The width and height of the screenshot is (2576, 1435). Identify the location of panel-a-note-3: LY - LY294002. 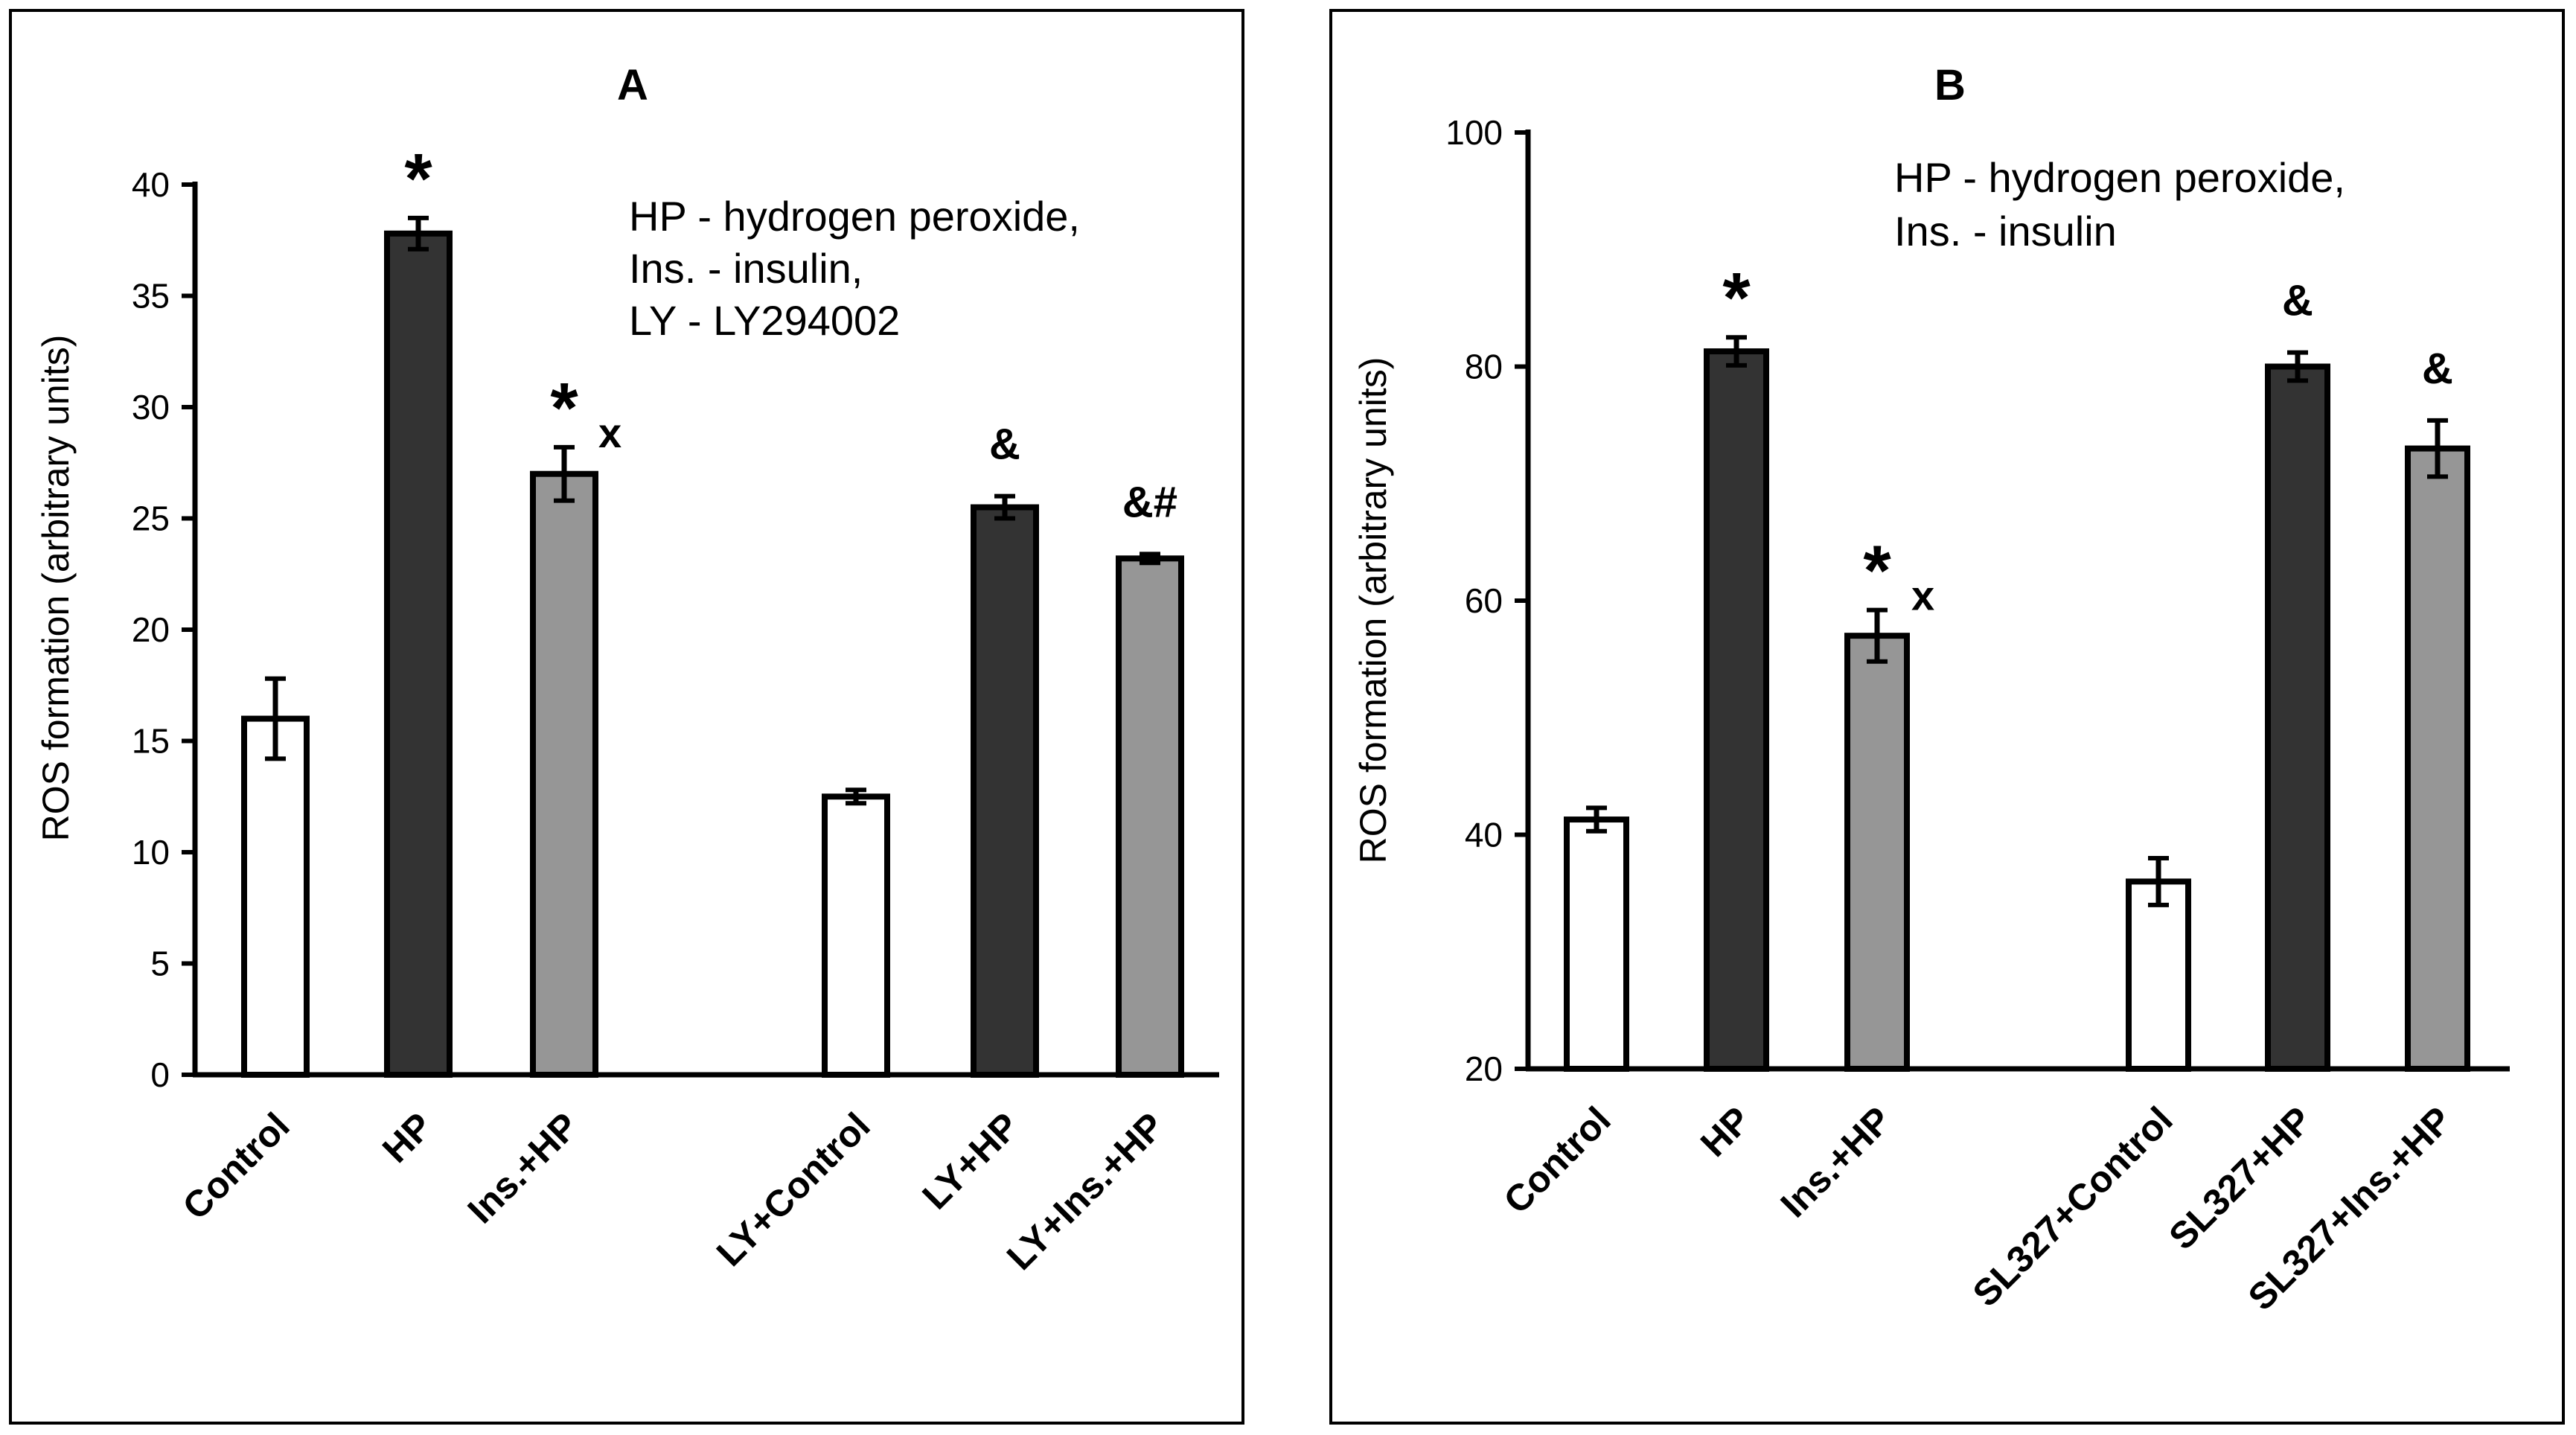
(764, 320).